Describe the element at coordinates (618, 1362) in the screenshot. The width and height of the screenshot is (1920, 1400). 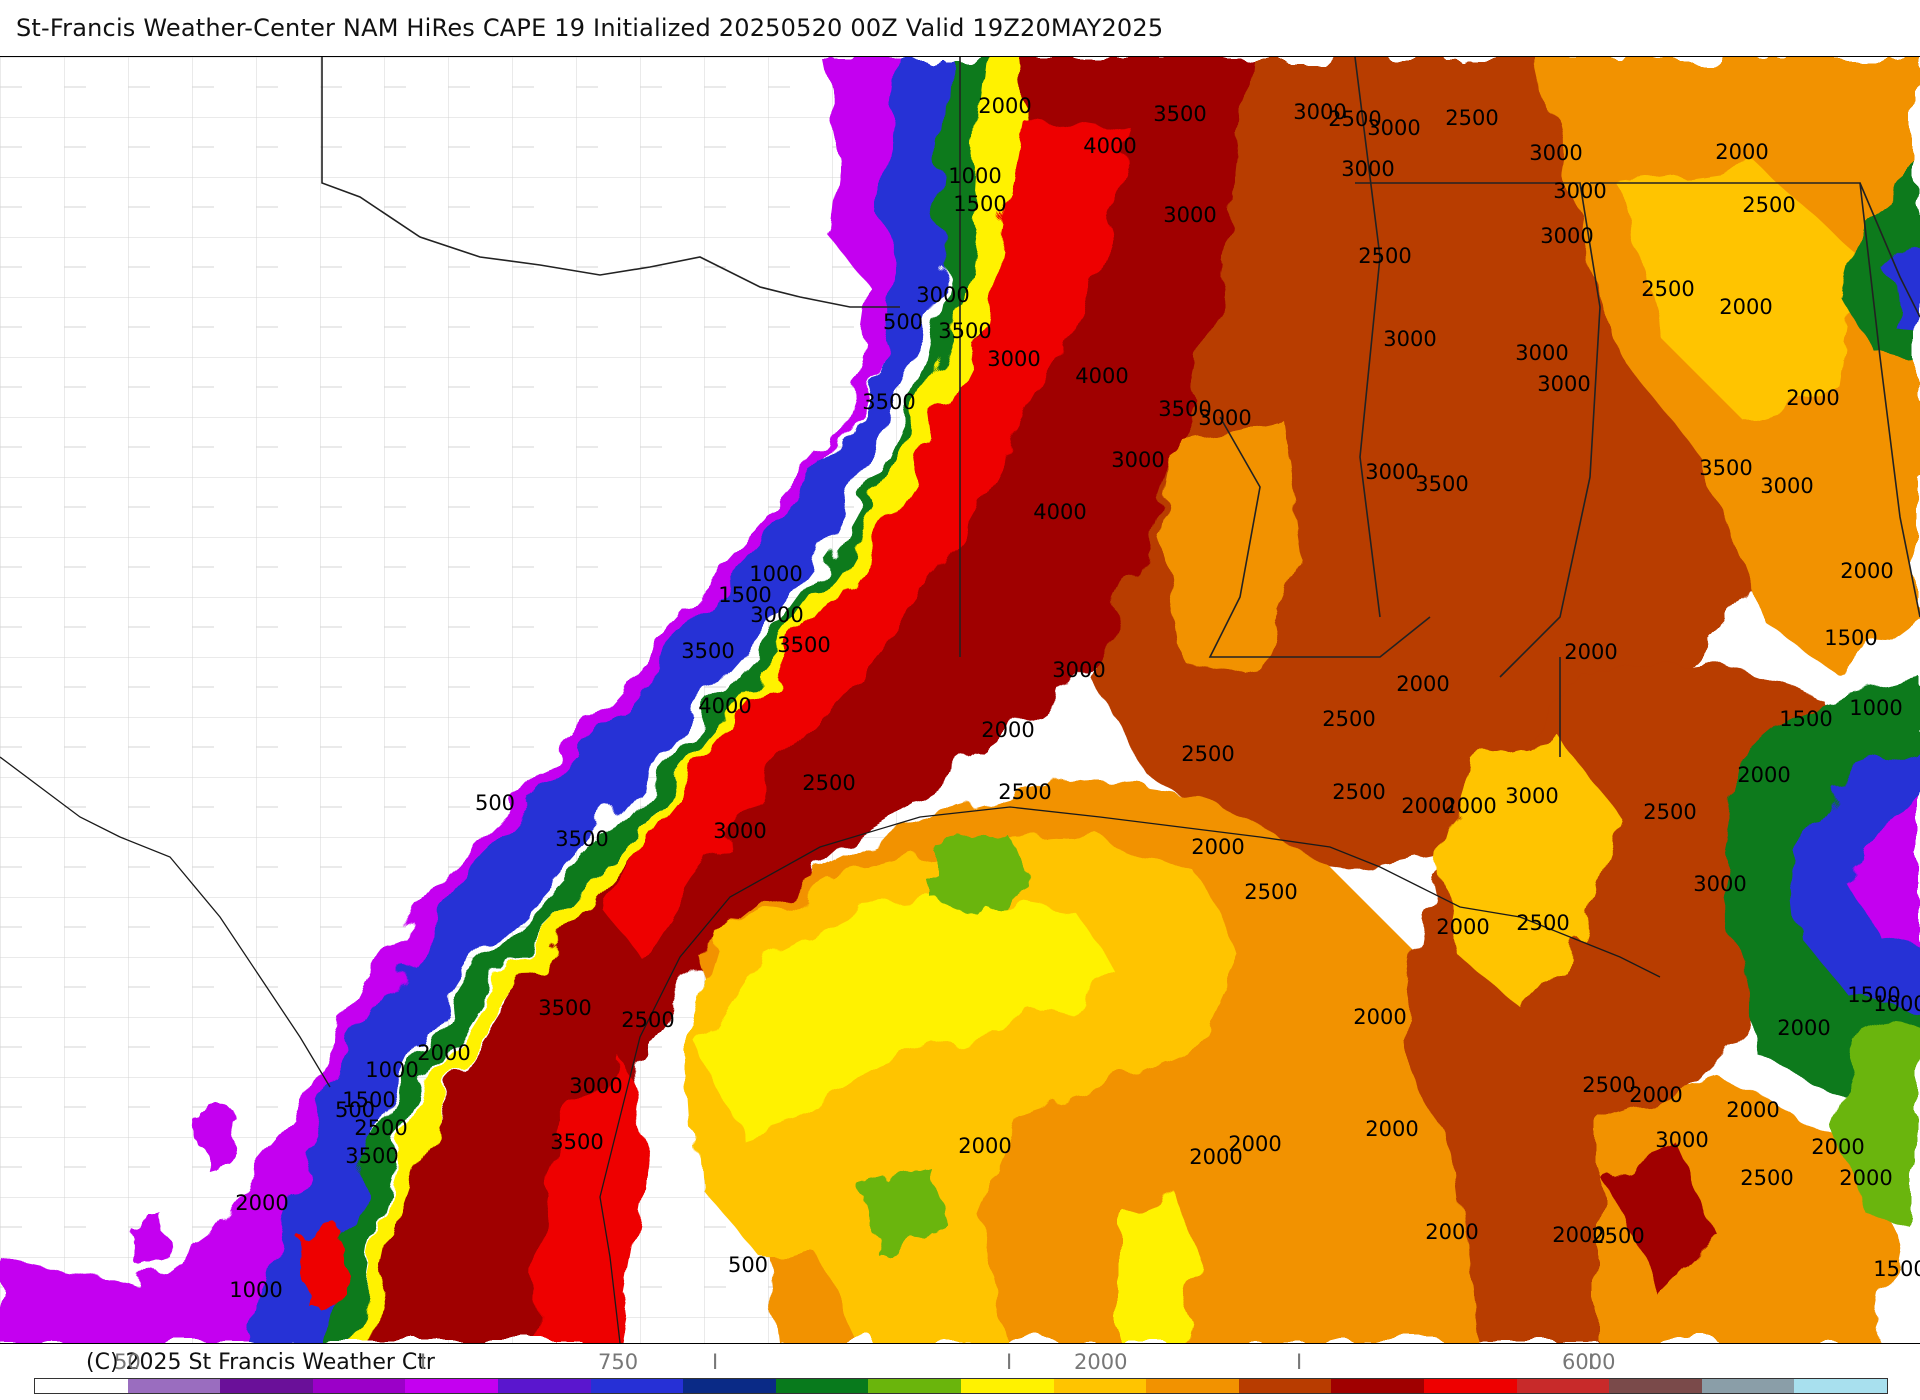
I see `colorbar-tick: 750` at that location.